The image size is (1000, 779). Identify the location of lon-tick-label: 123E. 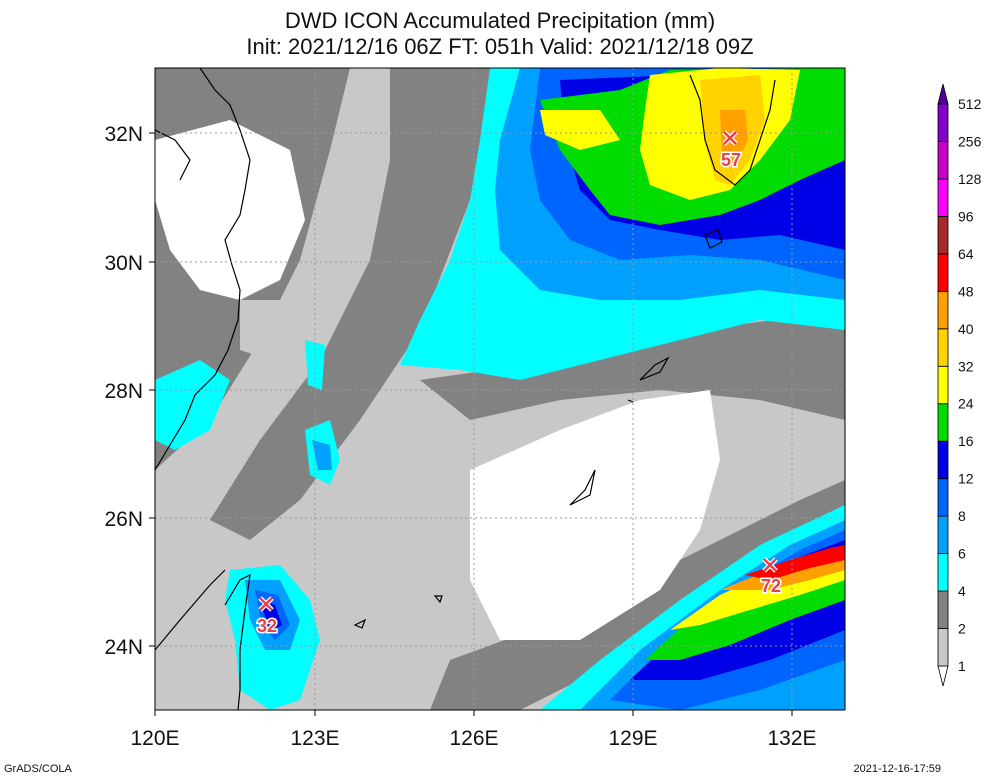
(314, 738).